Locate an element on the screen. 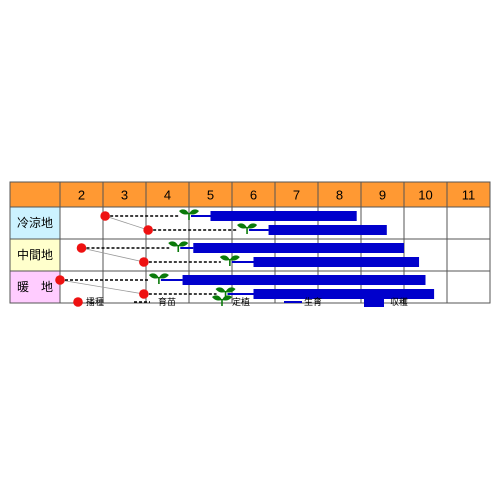 The width and height of the screenshot is (500, 500). month-header is located at coordinates (250, 194).